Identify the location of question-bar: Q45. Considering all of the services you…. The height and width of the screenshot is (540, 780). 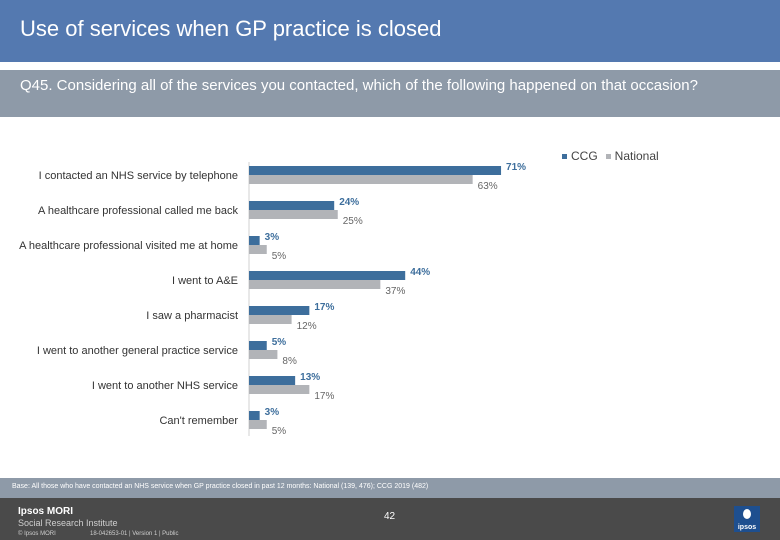
(390, 93).